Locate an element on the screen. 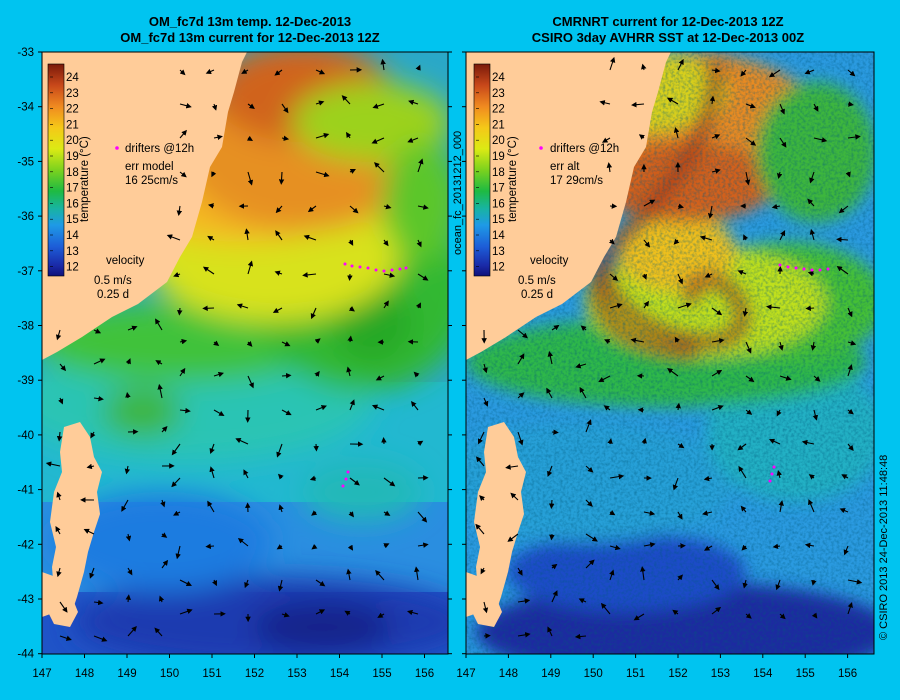  lat-tick-label: -42 is located at coordinates (25, 545).